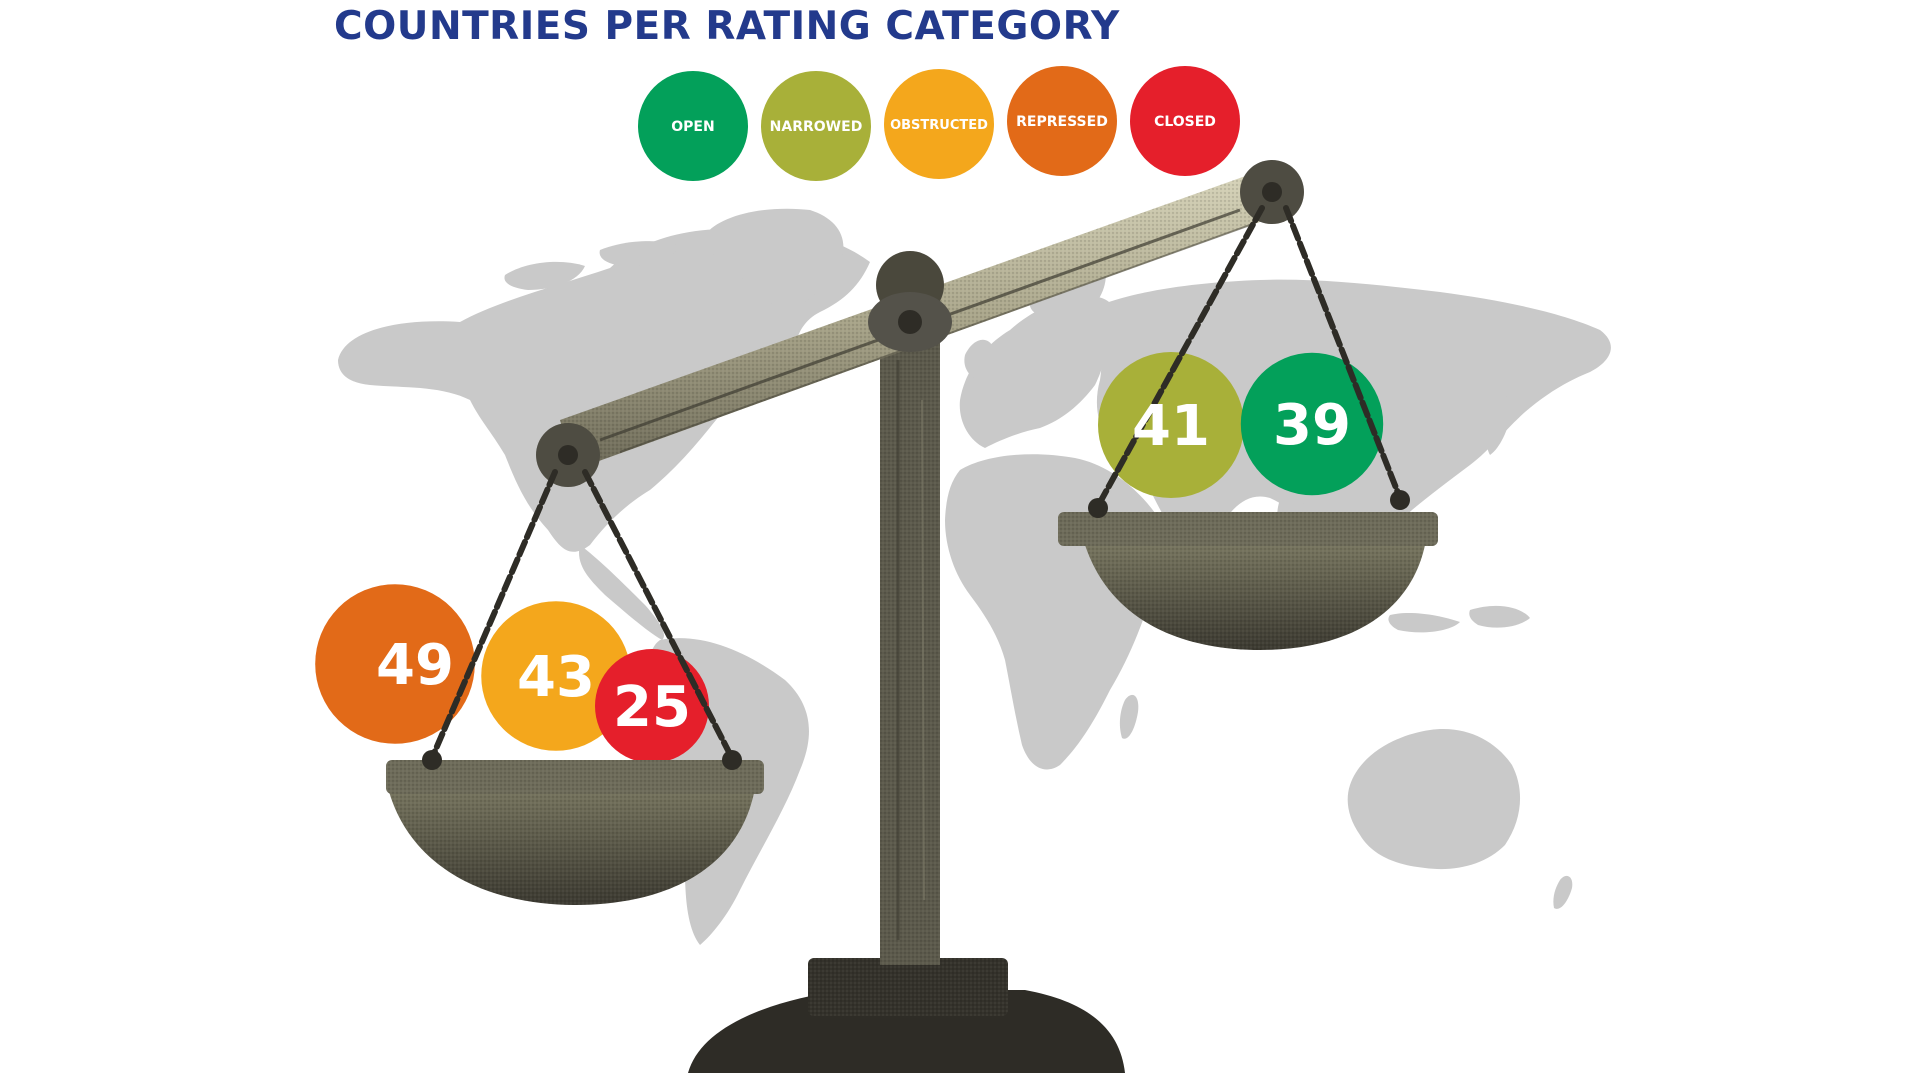 This screenshot has width=1920, height=1084. I want to click on legend-swatch-repressed, so click(1062, 121).